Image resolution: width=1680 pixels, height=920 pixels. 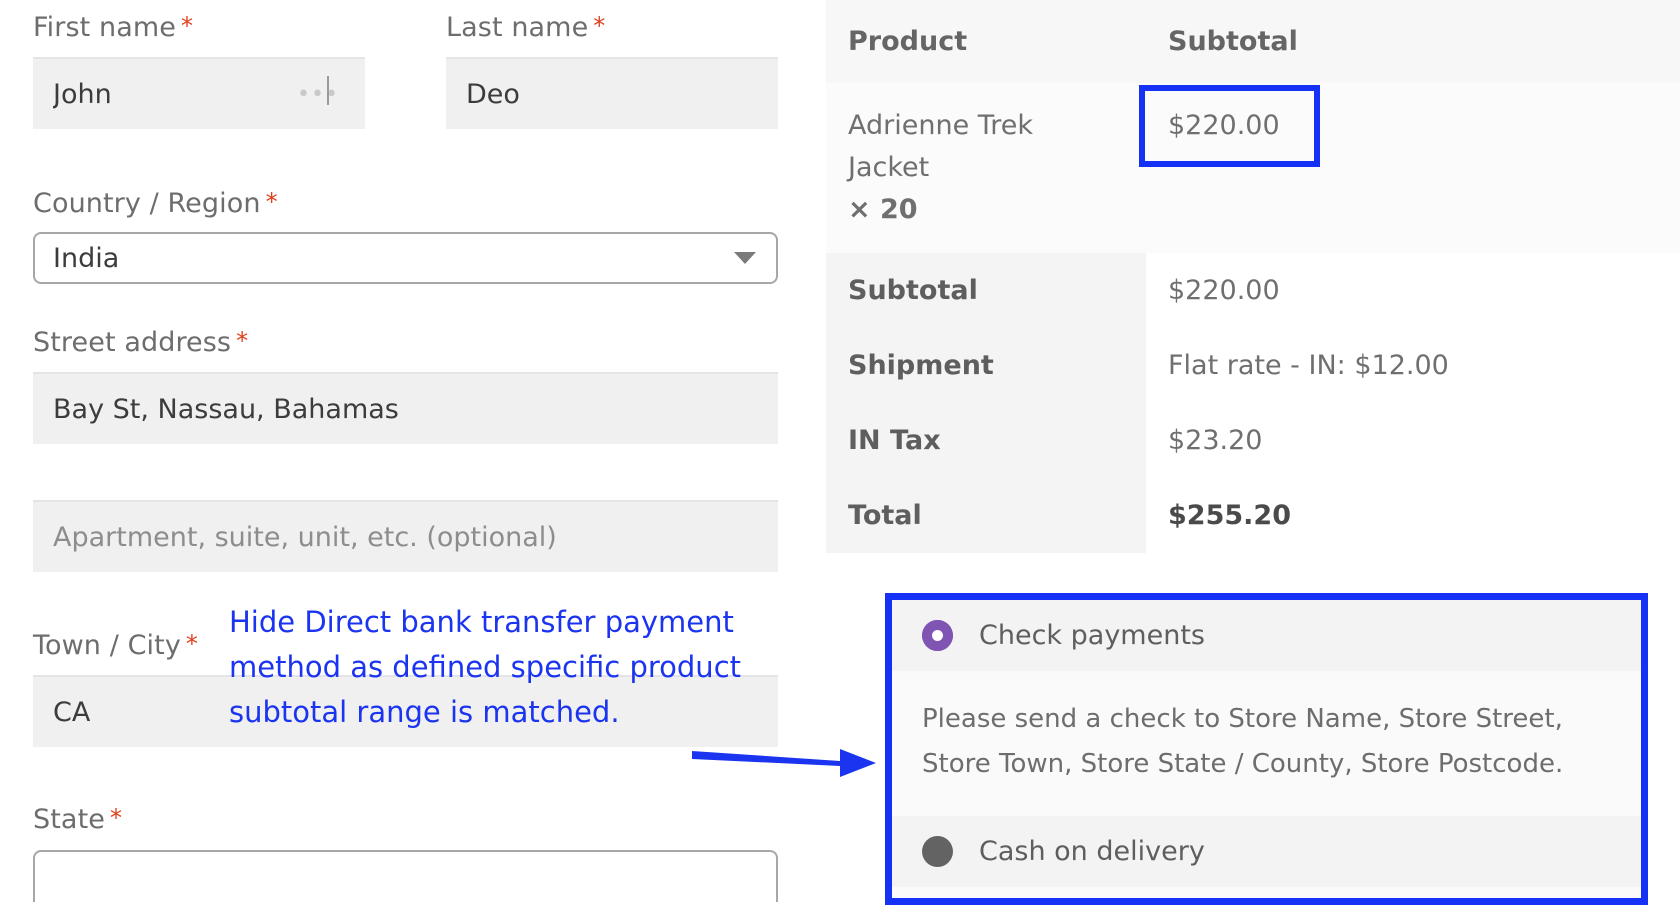 I want to click on street-address-label: Street address *, so click(x=140, y=342).